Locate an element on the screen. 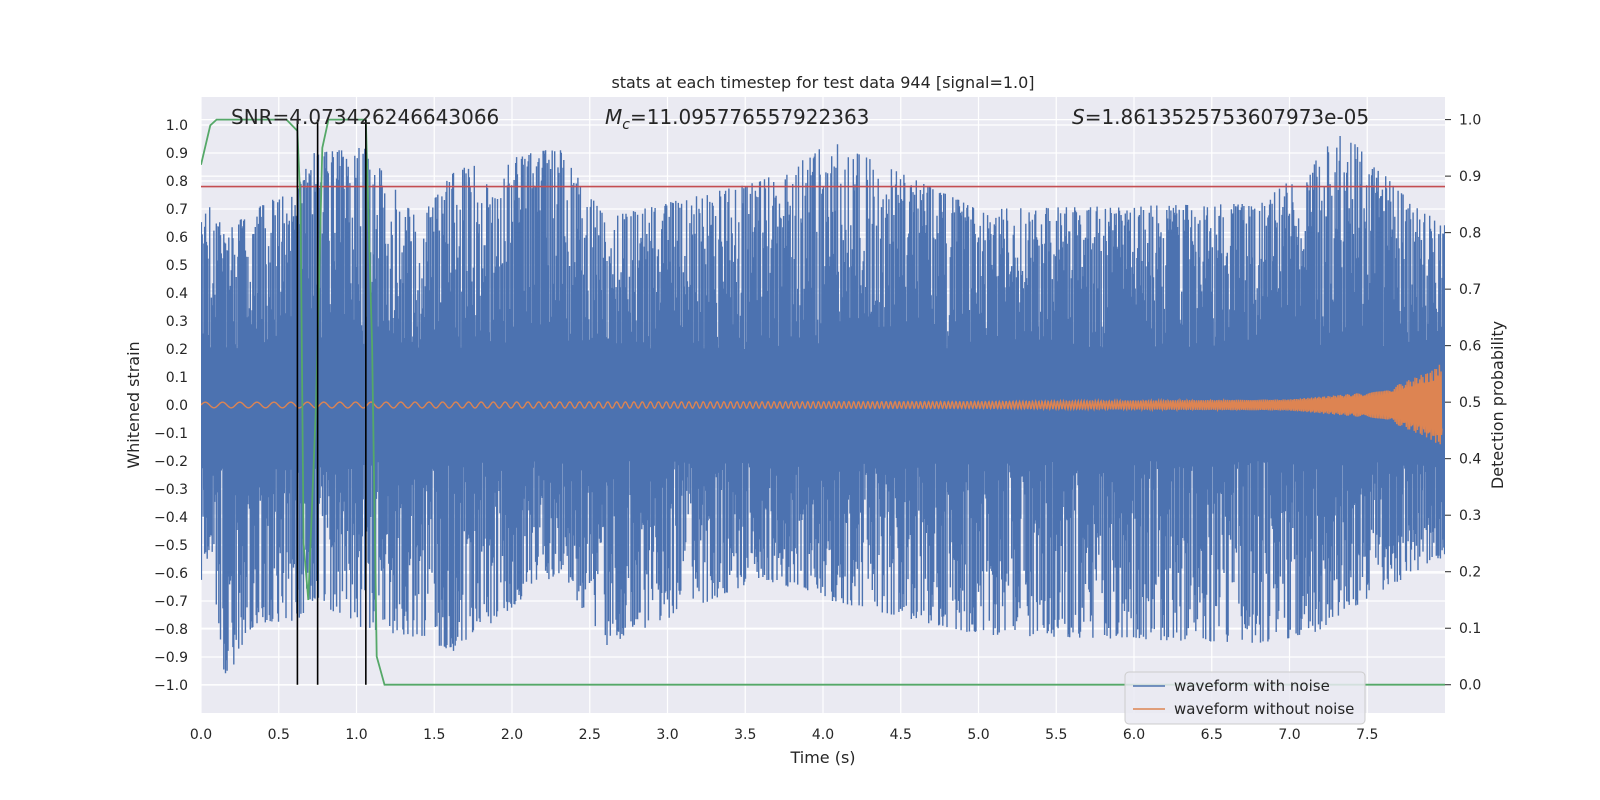 The image size is (1600, 800). y-tick-label: −0.5 is located at coordinates (171, 546).